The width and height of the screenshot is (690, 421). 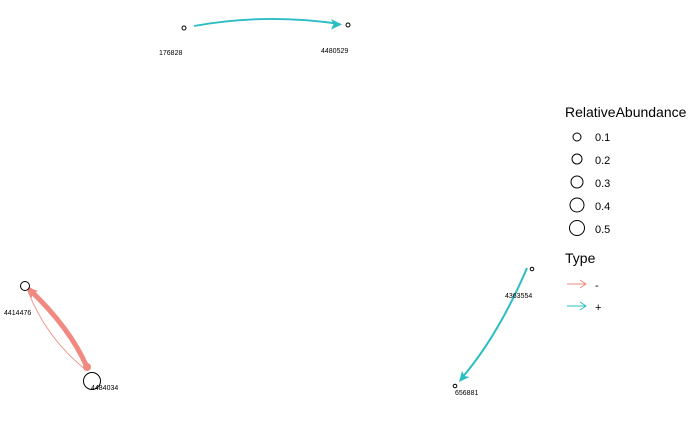 What do you see at coordinates (104, 388) in the screenshot?
I see `node-label-4484034: 4484034` at bounding box center [104, 388].